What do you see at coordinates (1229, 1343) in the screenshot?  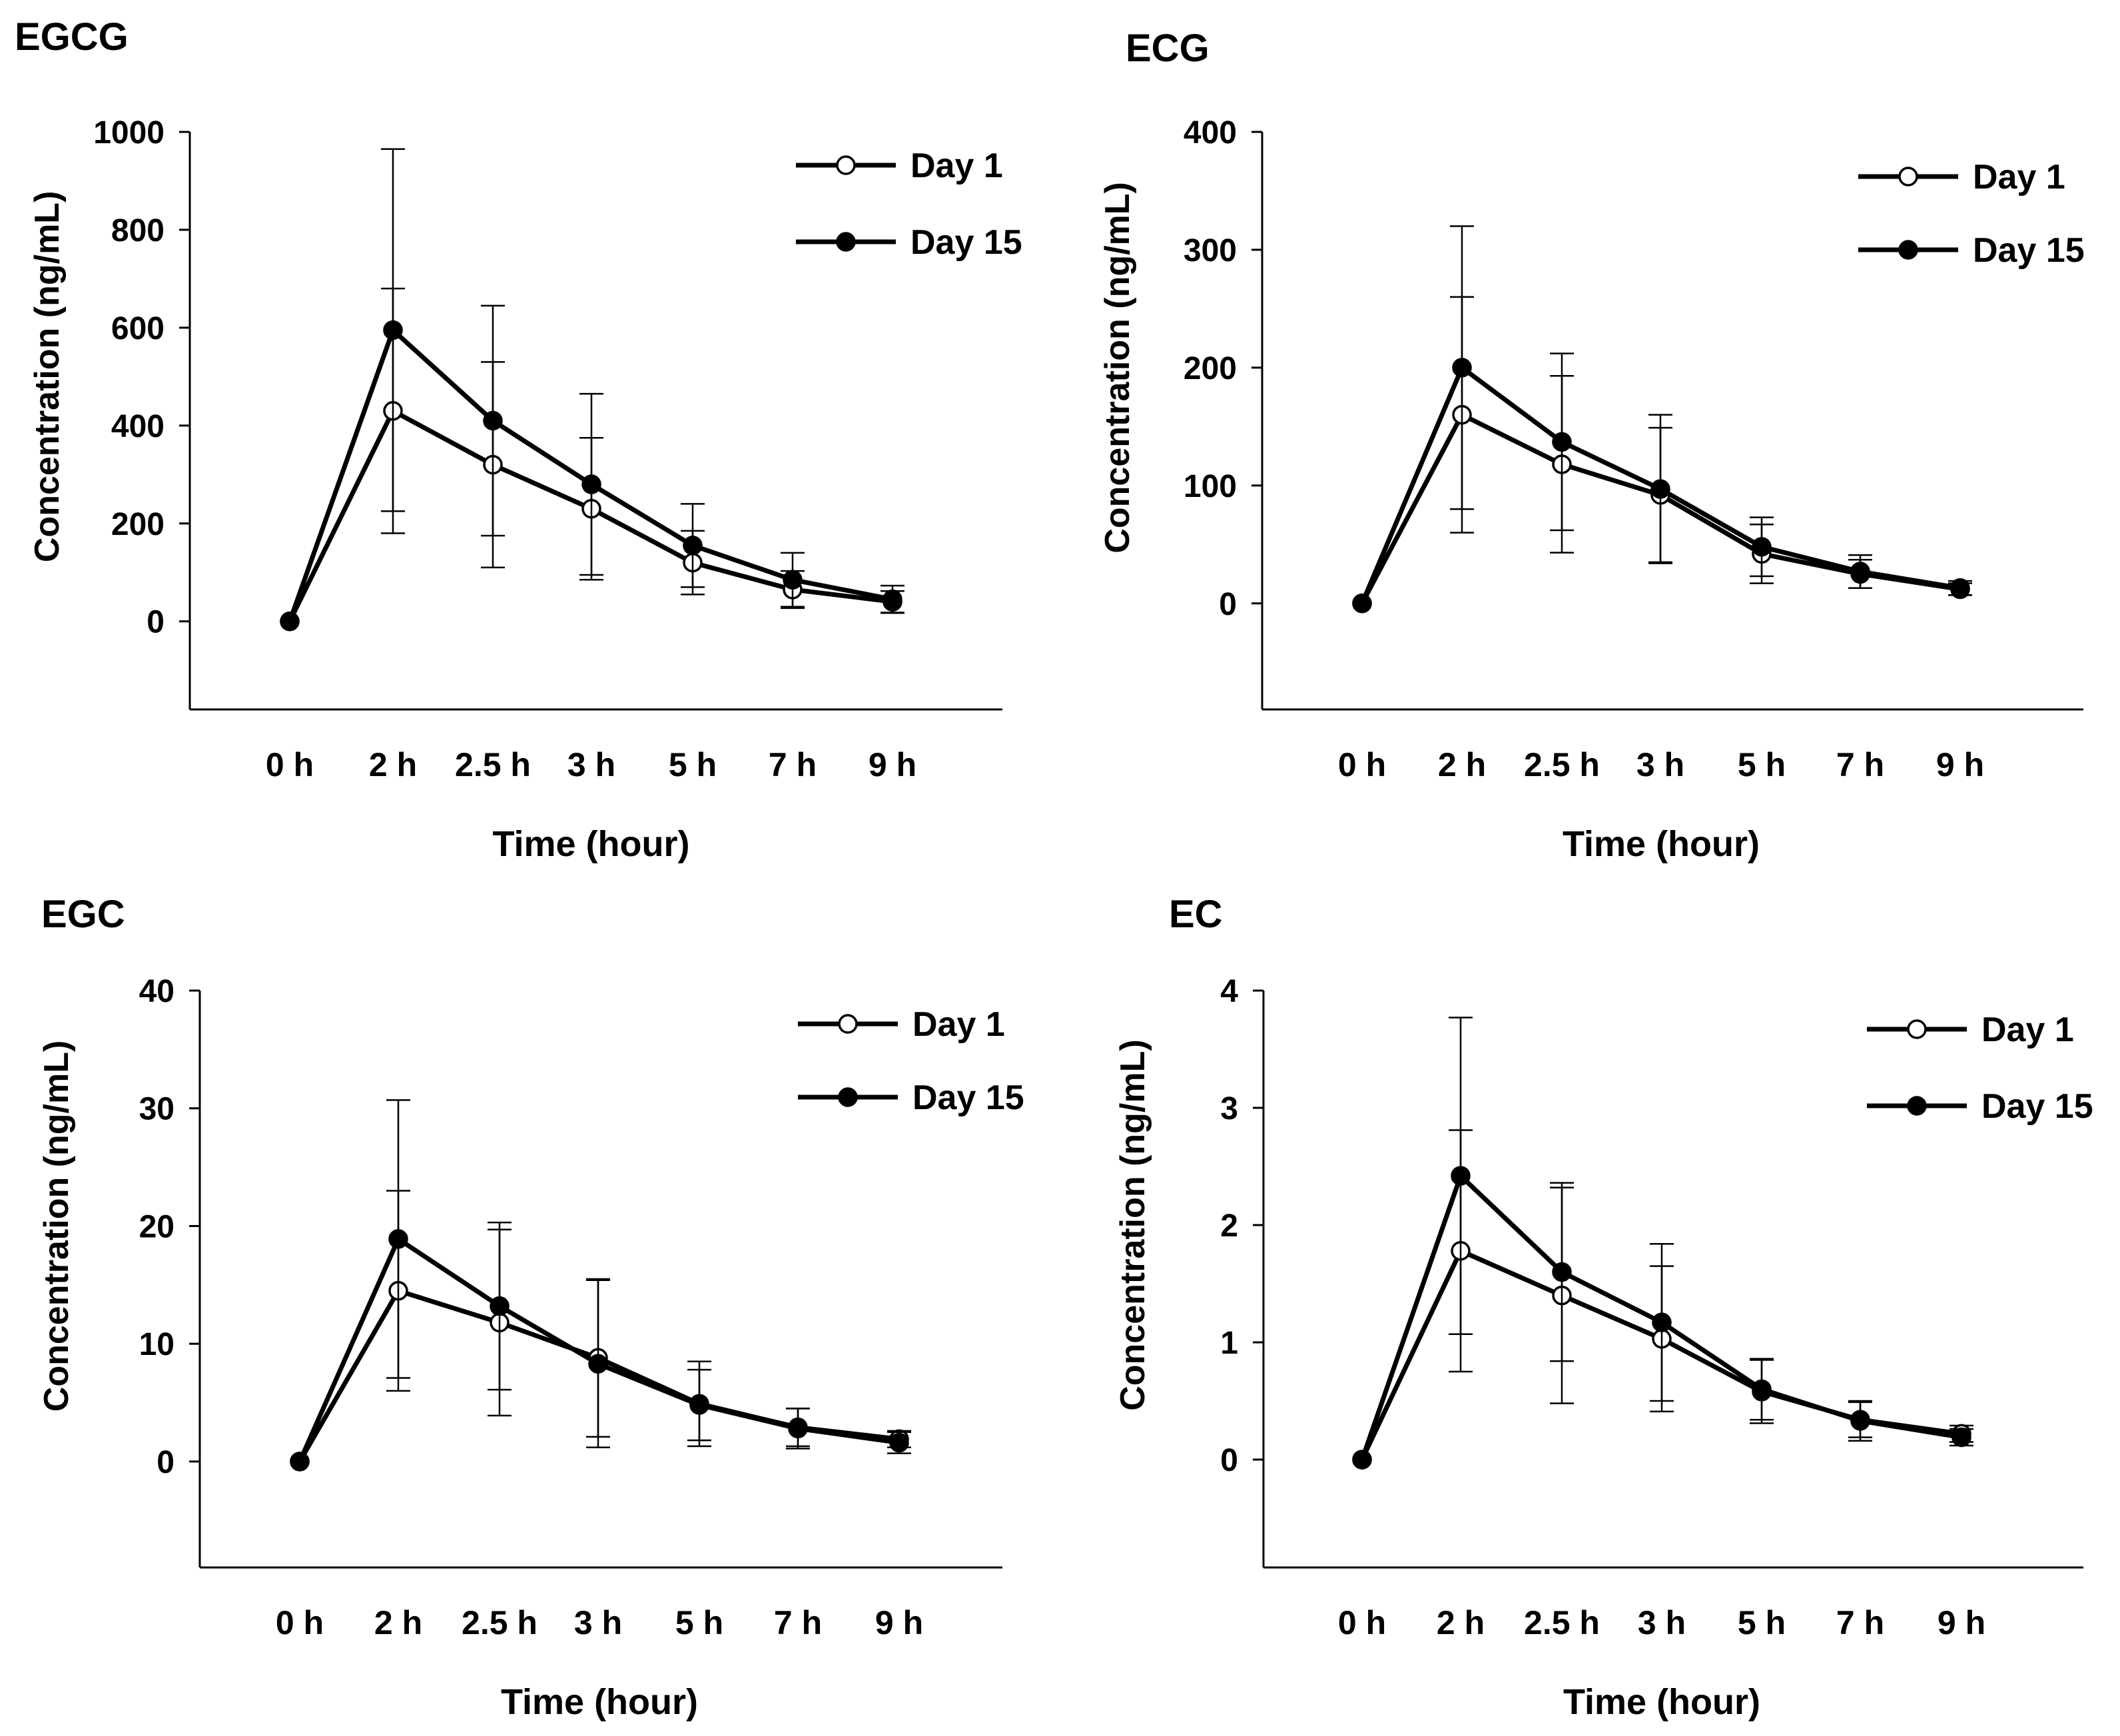 I see `y-tick-label: 1` at bounding box center [1229, 1343].